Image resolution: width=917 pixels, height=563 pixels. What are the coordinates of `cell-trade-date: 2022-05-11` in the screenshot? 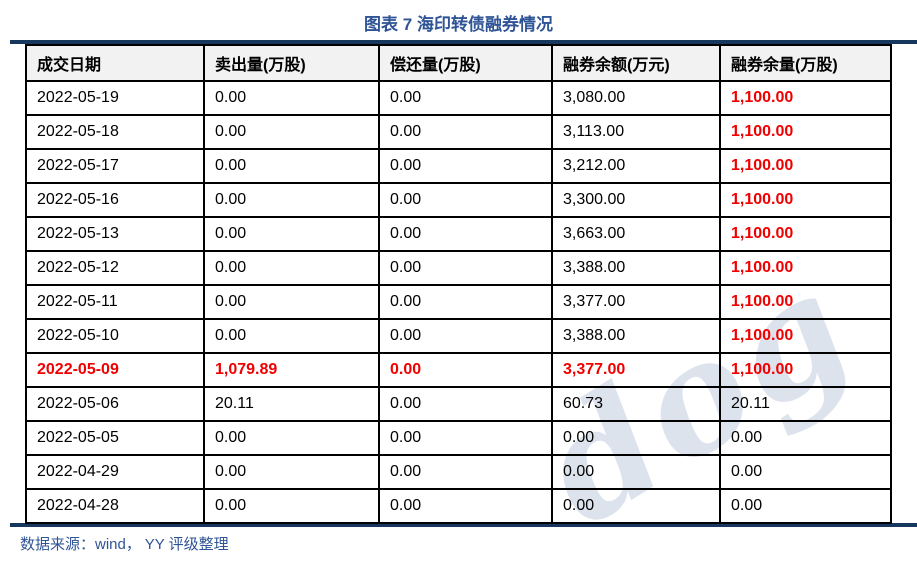 It's located at (115, 302).